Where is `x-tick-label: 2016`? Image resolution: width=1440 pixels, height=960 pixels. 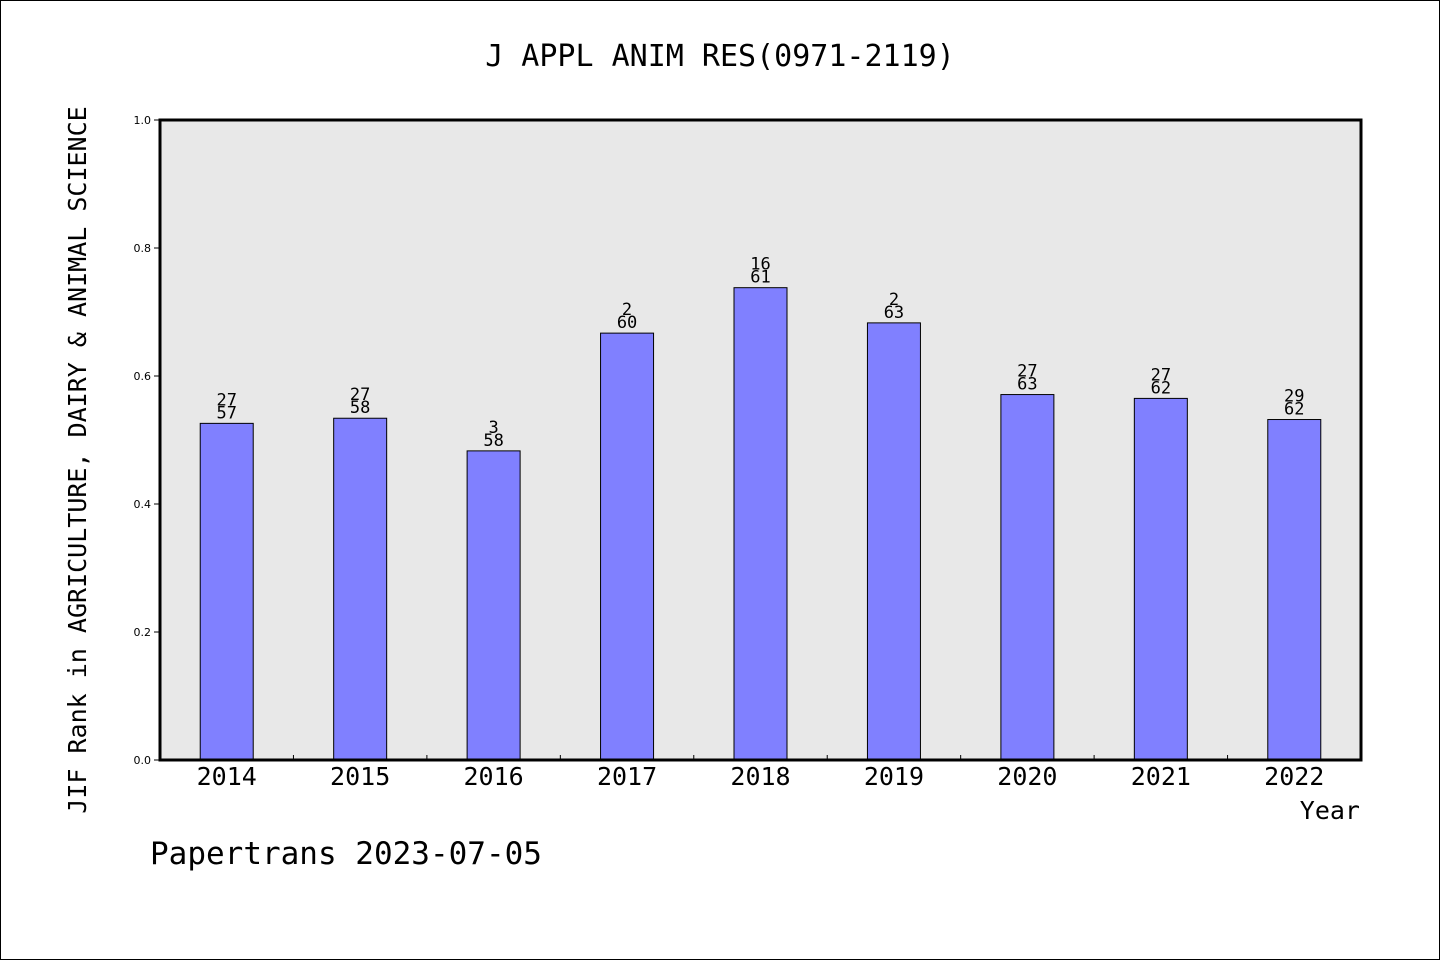
x-tick-label: 2016 is located at coordinates (494, 776).